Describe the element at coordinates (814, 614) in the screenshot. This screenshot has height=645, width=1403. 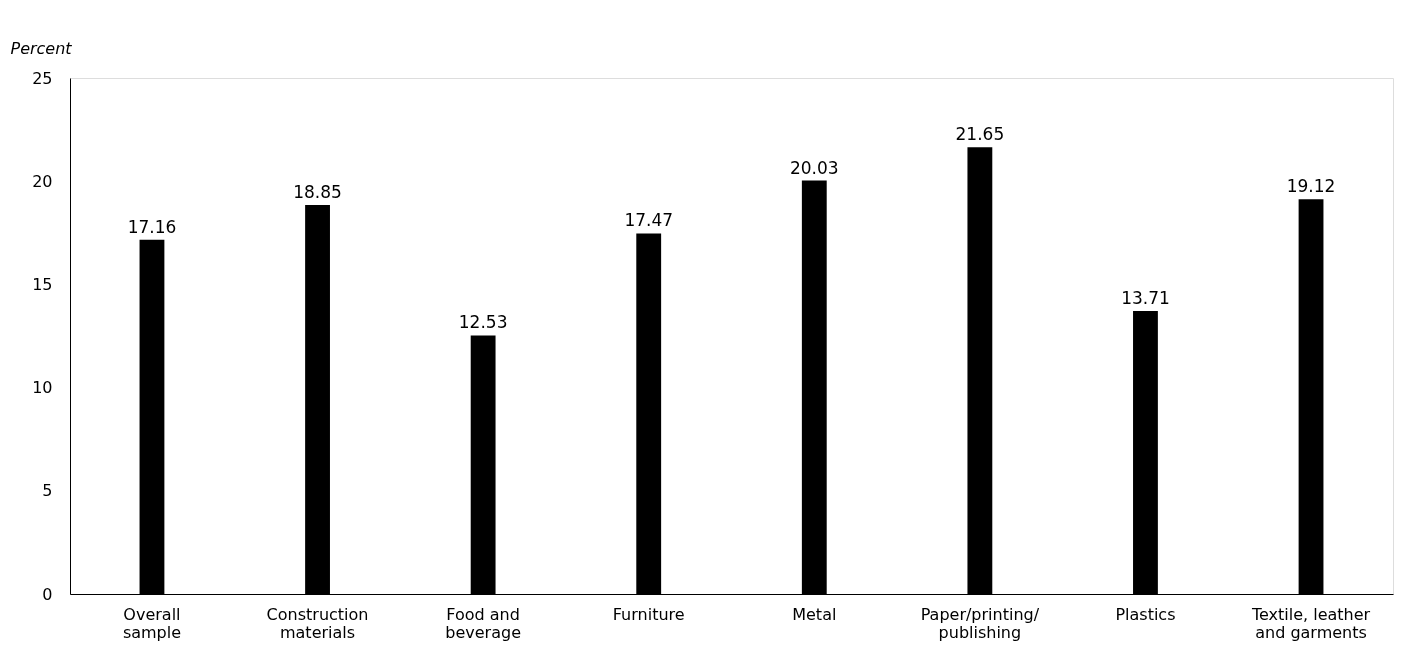
I see `x-tick-label: Metal` at that location.